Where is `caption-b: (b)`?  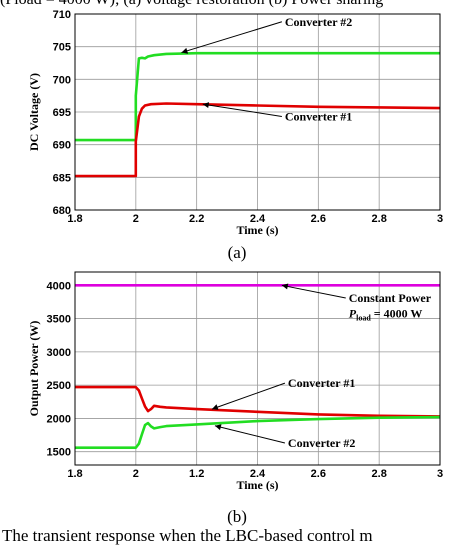
caption-b: (b) is located at coordinates (237, 516).